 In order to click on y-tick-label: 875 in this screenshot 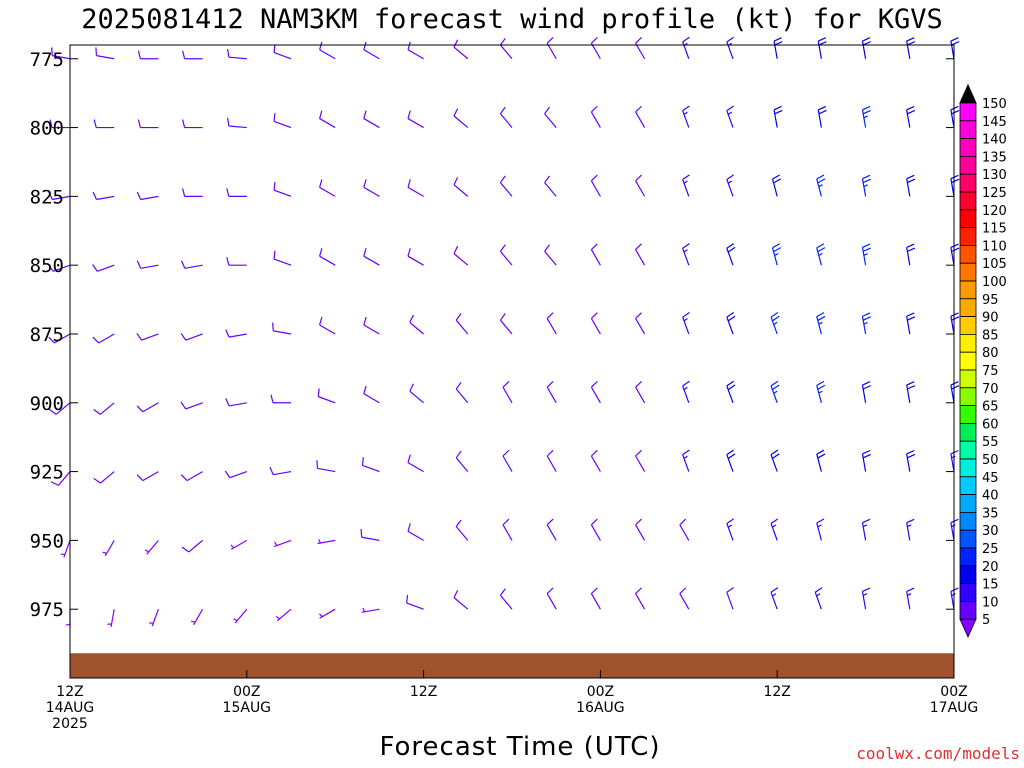, I will do `click(47, 335)`.